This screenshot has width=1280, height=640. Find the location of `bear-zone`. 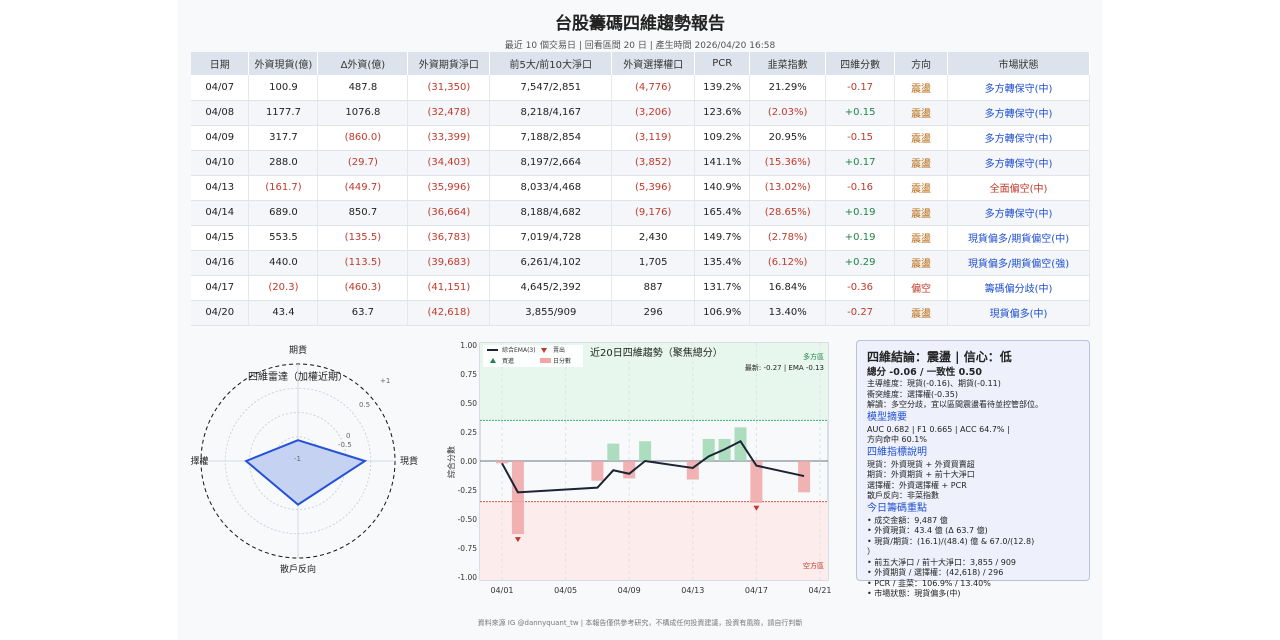

bear-zone is located at coordinates (654, 540).